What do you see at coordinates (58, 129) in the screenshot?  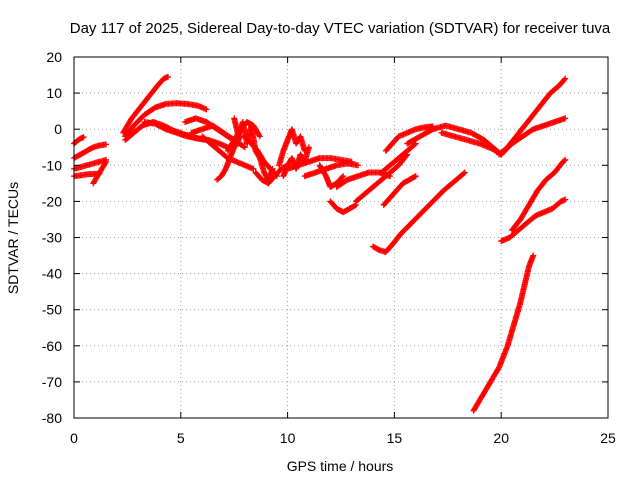 I see `y-tick-label: 0` at bounding box center [58, 129].